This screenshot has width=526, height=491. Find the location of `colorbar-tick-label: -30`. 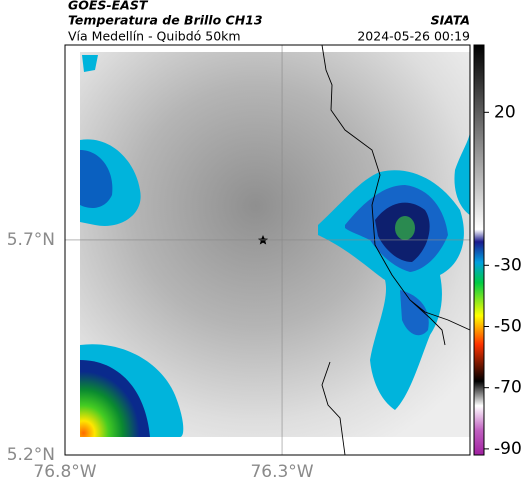

colorbar-tick-label: -30 is located at coordinates (508, 265).